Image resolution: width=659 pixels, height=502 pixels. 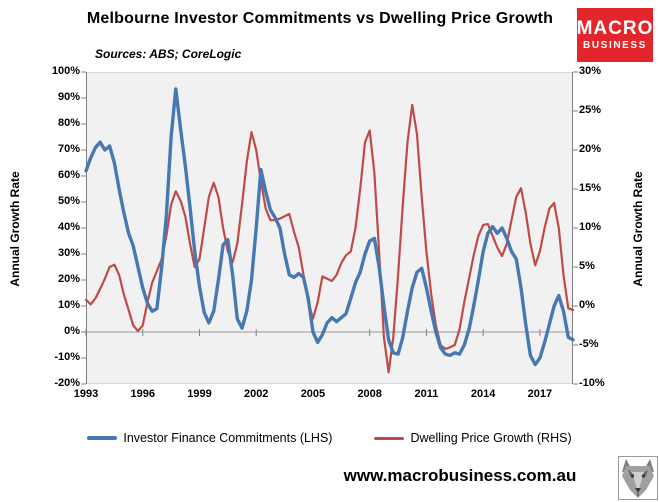 I want to click on x-axis-tick-label: 2011, so click(x=426, y=394).